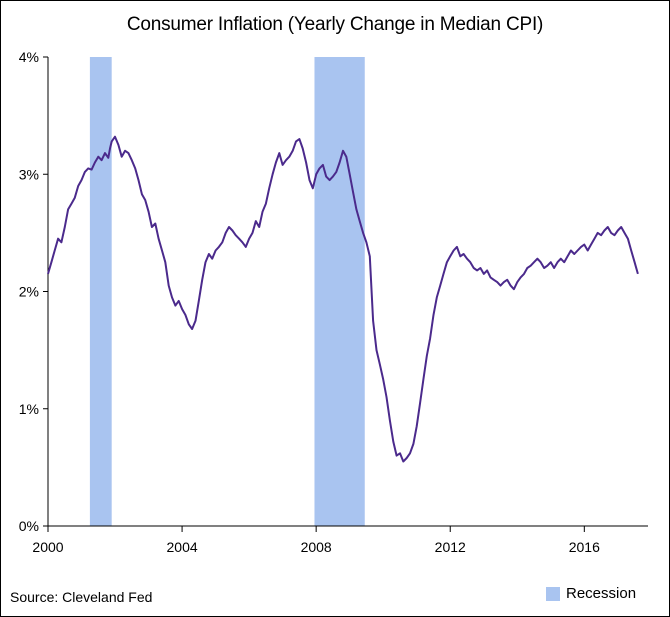 This screenshot has height=617, width=670. I want to click on x-tick-label: 2012, so click(450, 547).